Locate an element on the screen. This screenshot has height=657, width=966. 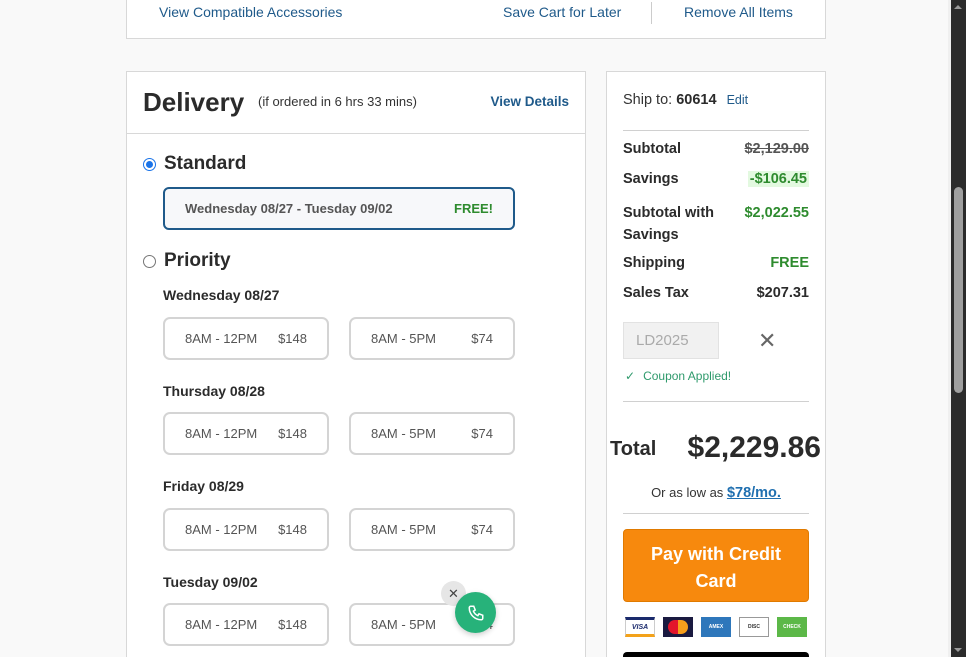
save-cart-link: Save Cart for Later is located at coordinates (562, 12).